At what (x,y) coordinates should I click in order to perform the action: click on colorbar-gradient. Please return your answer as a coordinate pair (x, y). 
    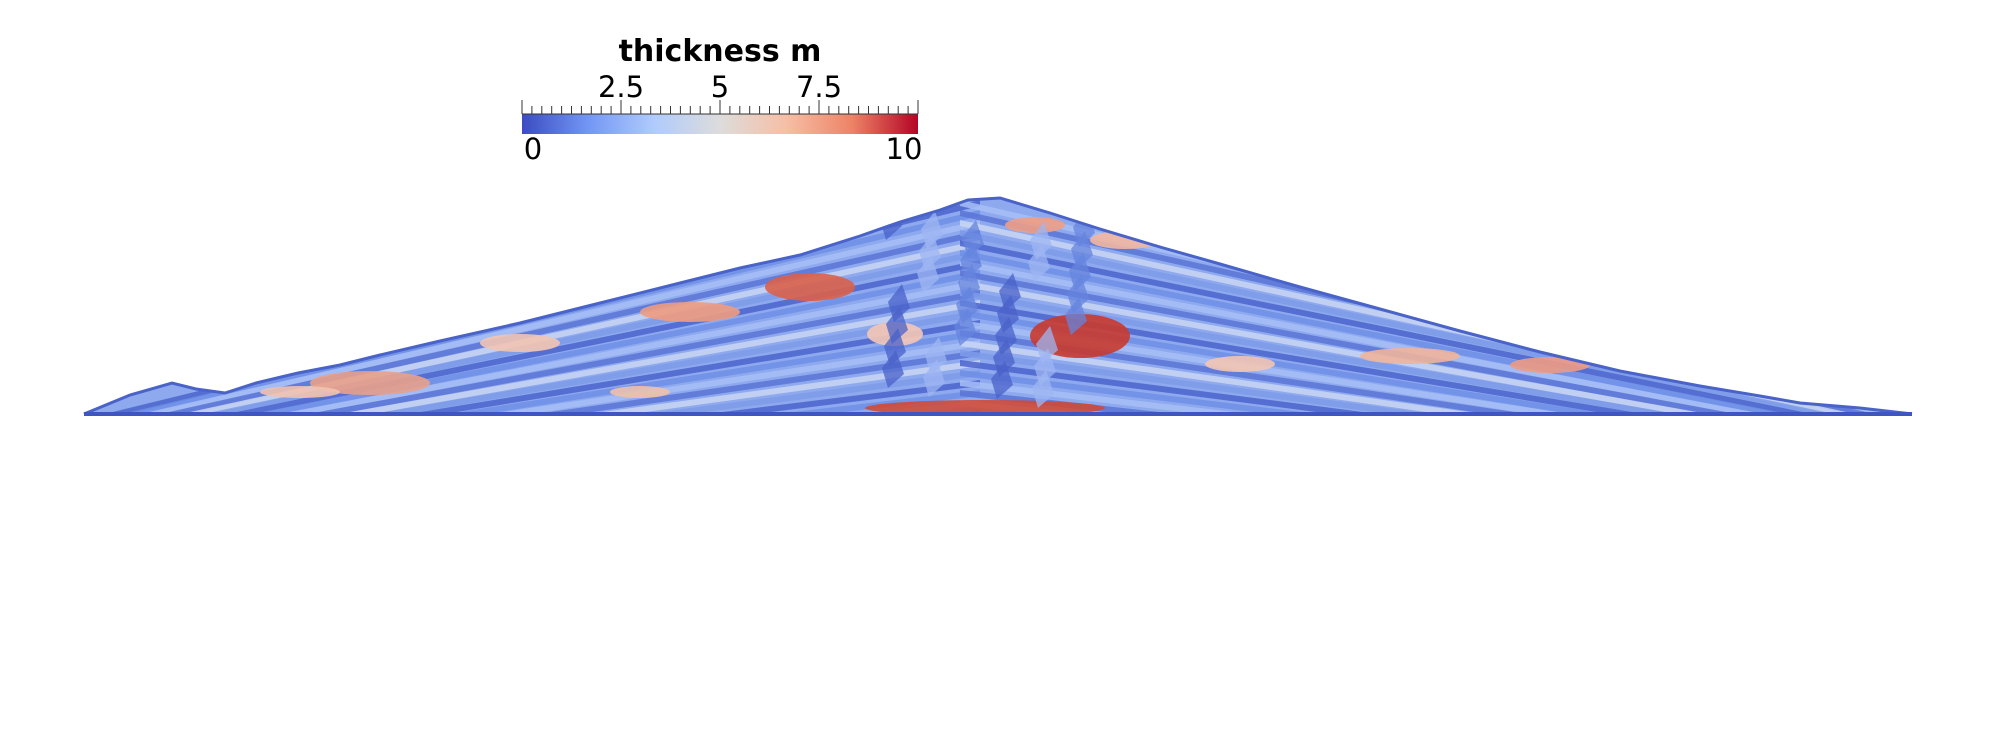
    Looking at the image, I should click on (720, 117).